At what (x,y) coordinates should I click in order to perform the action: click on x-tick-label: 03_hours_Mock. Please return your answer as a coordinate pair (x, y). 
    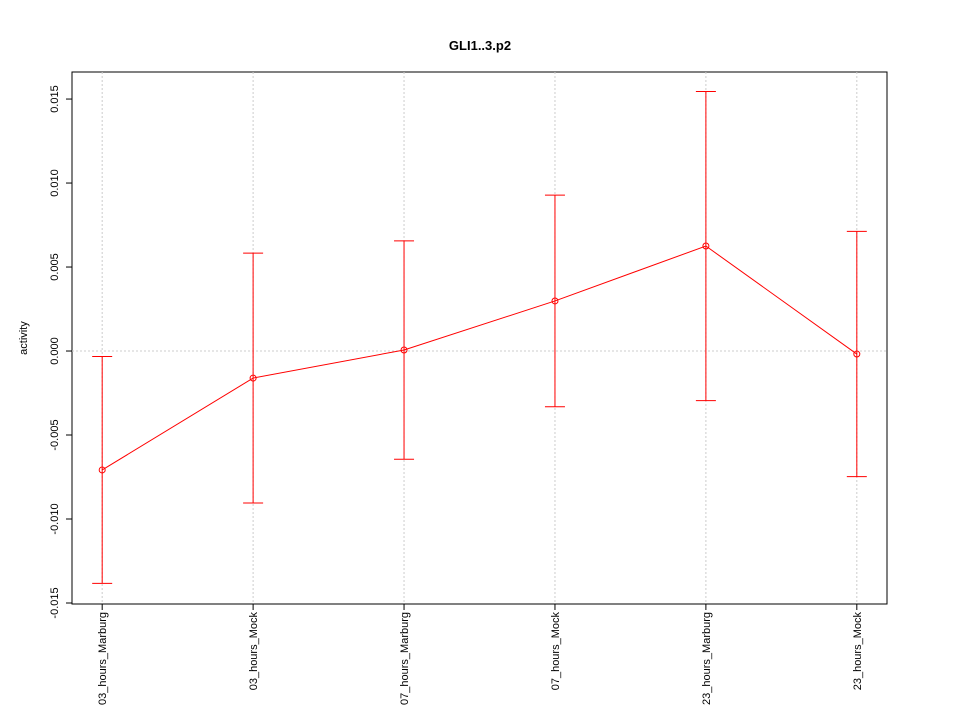
    Looking at the image, I should click on (254, 651).